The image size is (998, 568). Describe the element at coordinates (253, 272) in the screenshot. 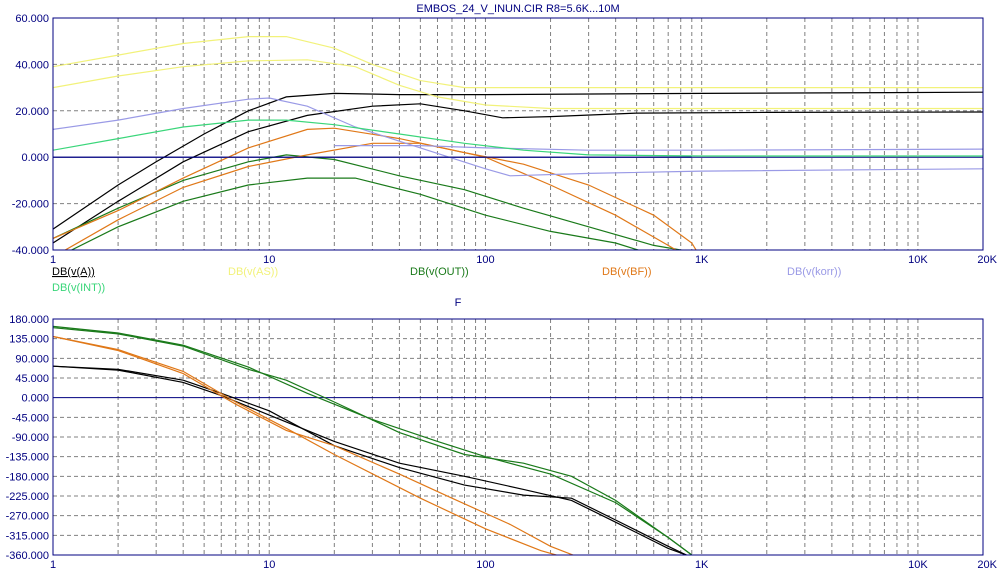

I see `legend-entry: DB(v(AS))` at that location.